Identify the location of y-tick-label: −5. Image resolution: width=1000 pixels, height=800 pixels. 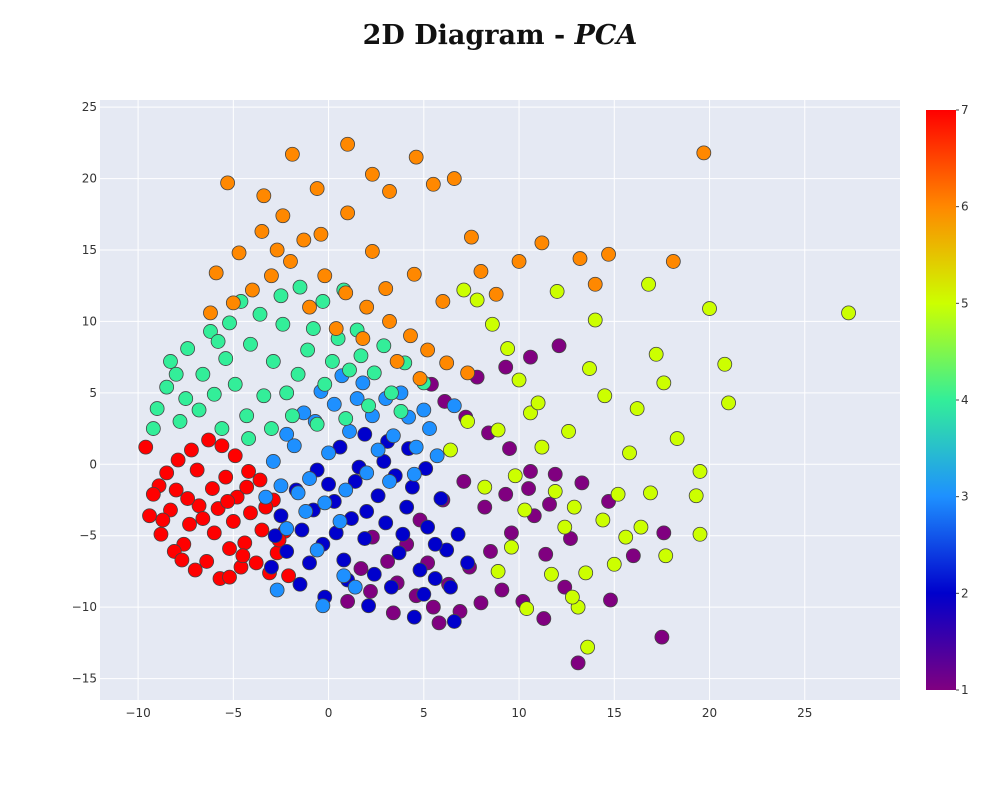
(88, 536).